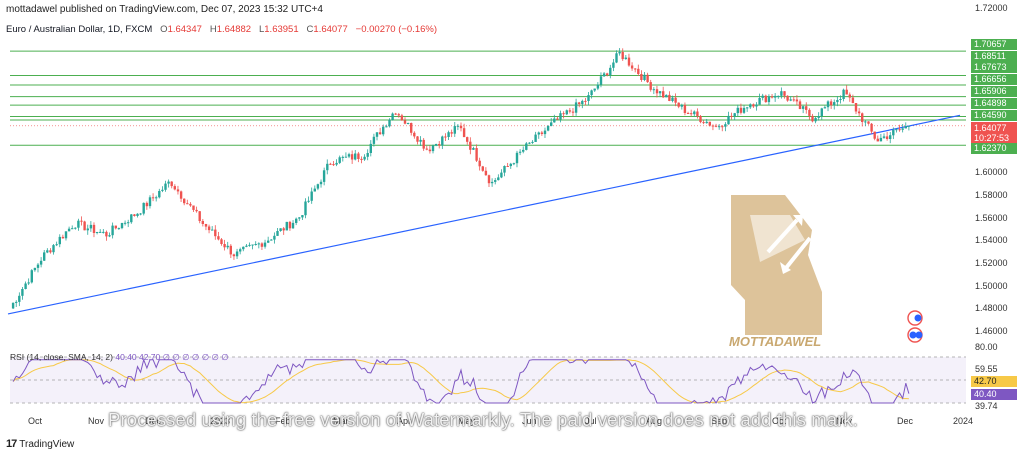 This screenshot has height=456, width=1024. Describe the element at coordinates (283, 421) in the screenshot. I see `time-label-feb: Feb` at that location.